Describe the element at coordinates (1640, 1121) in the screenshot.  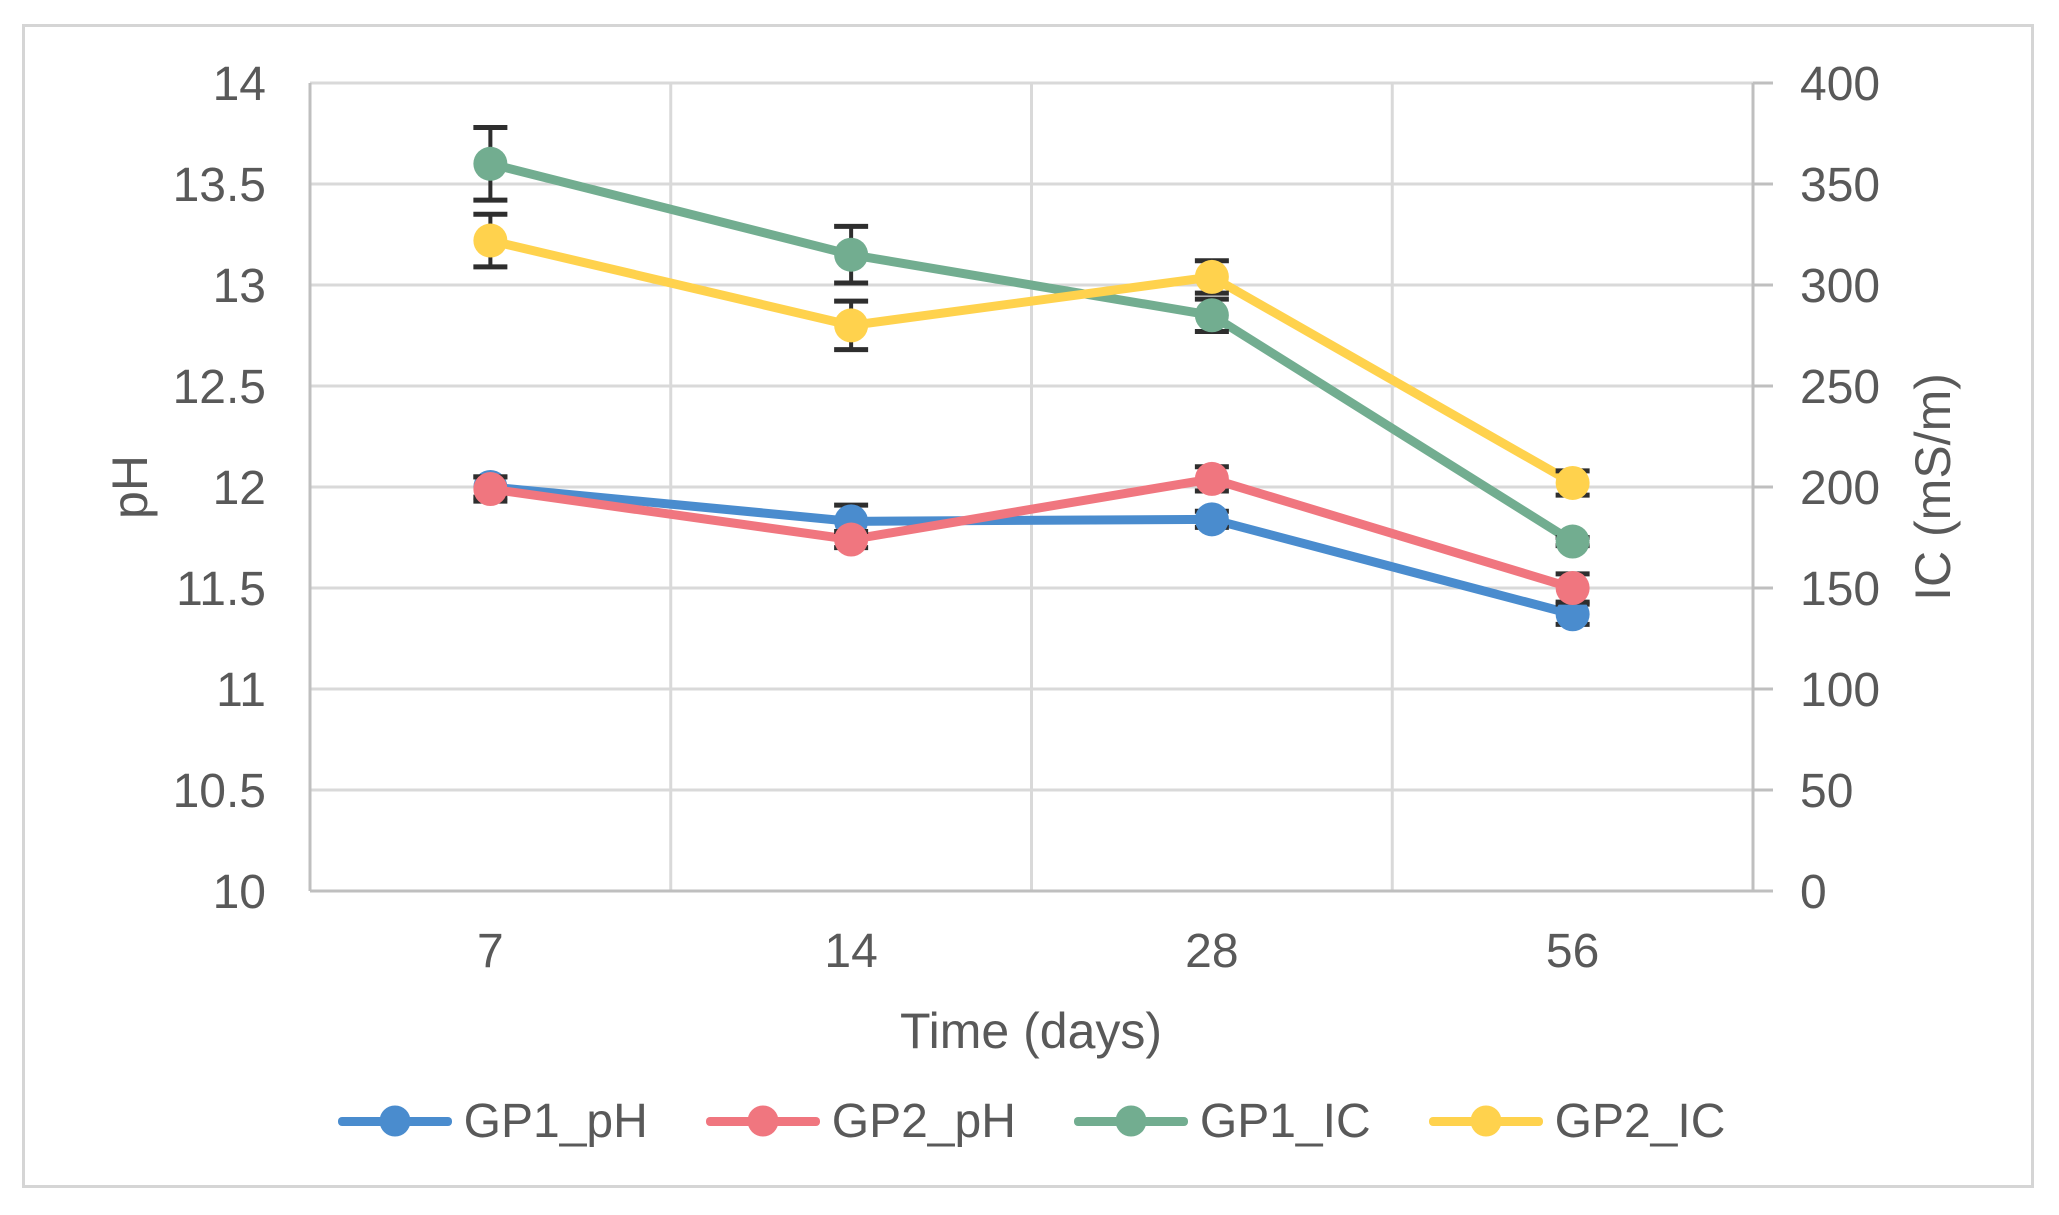
I see `legend-label: GP2_IC` at that location.